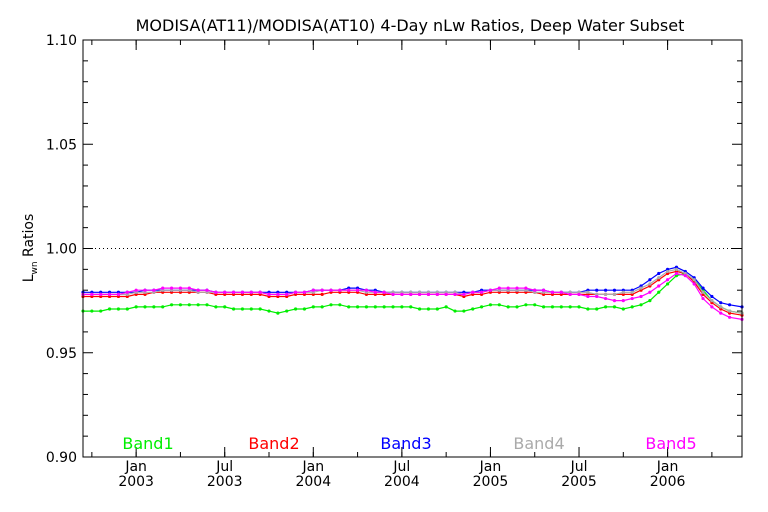 Image resolution: width=768 pixels, height=512 pixels. What do you see at coordinates (61, 354) in the screenshot?
I see `y-tick-label: 0.95` at bounding box center [61, 354].